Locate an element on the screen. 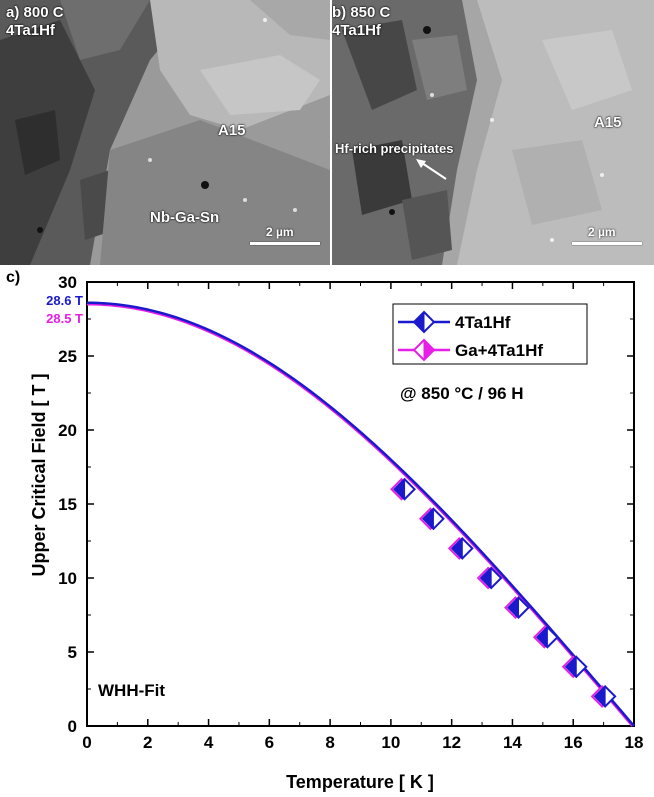 The image size is (654, 797). hc2-zero-label-1: 28.6 T is located at coordinates (64, 300).